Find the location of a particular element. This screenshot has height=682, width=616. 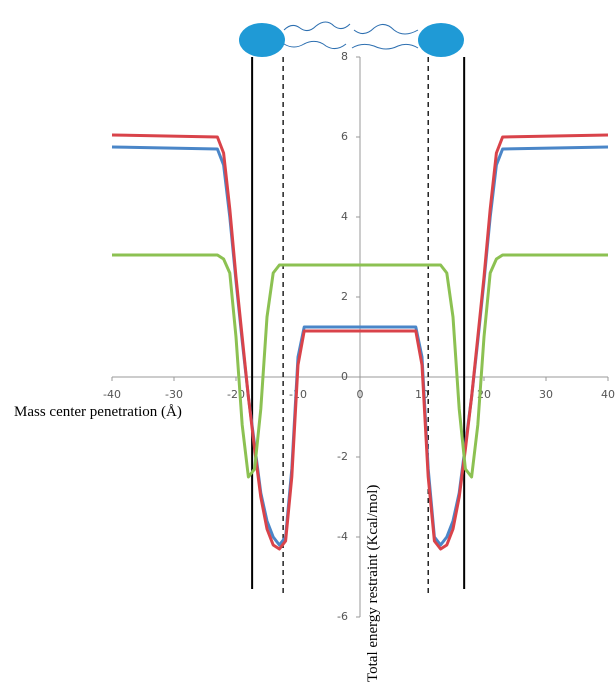

y-tick-label: 4 is located at coordinates (344, 216).